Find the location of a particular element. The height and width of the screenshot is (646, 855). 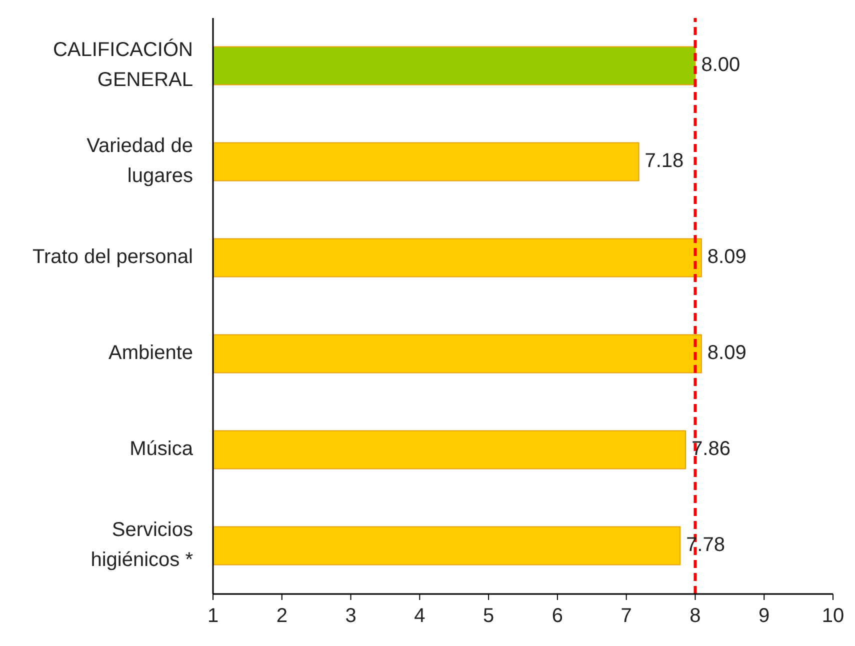

x-tick-label: 5 is located at coordinates (488, 616).